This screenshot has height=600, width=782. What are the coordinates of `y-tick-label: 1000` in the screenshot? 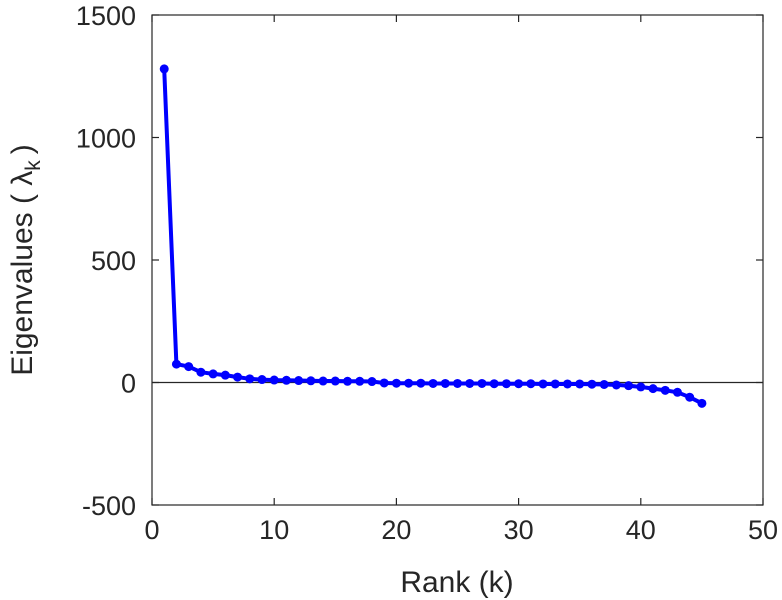 It's located at (106, 139).